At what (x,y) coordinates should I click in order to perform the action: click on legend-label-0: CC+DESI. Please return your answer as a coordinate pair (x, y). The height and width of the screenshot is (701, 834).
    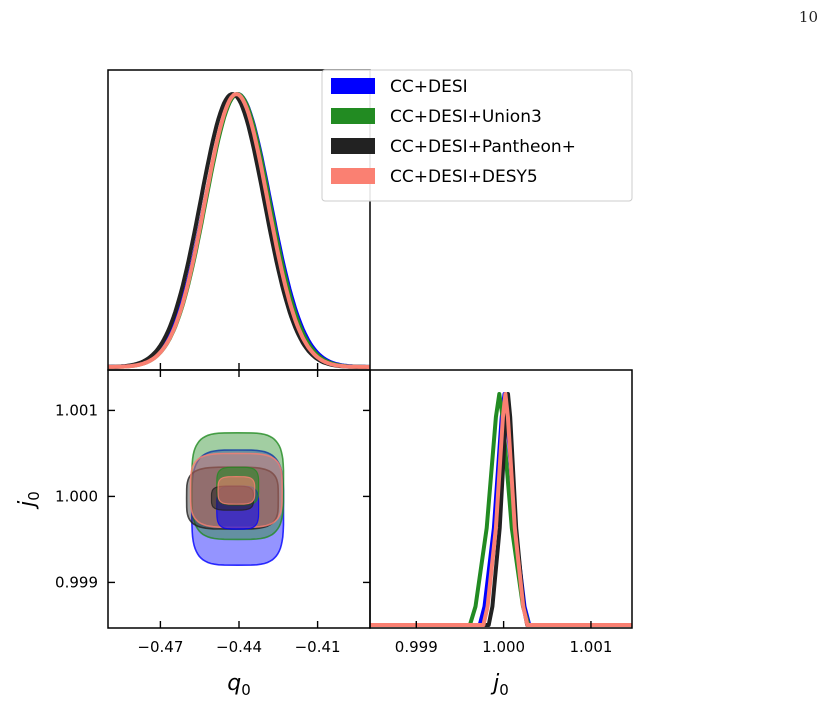
    Looking at the image, I should click on (429, 87).